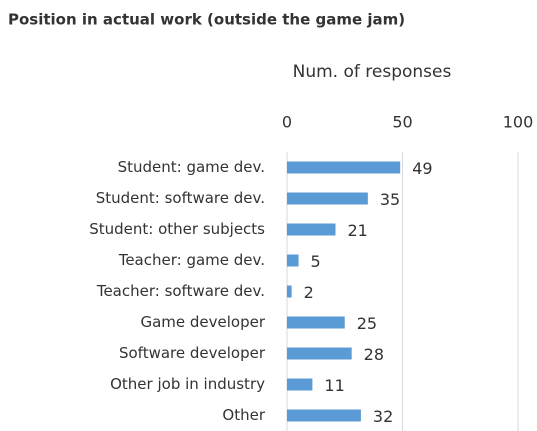  What do you see at coordinates (374, 354) in the screenshot?
I see `data-label: 28` at bounding box center [374, 354].